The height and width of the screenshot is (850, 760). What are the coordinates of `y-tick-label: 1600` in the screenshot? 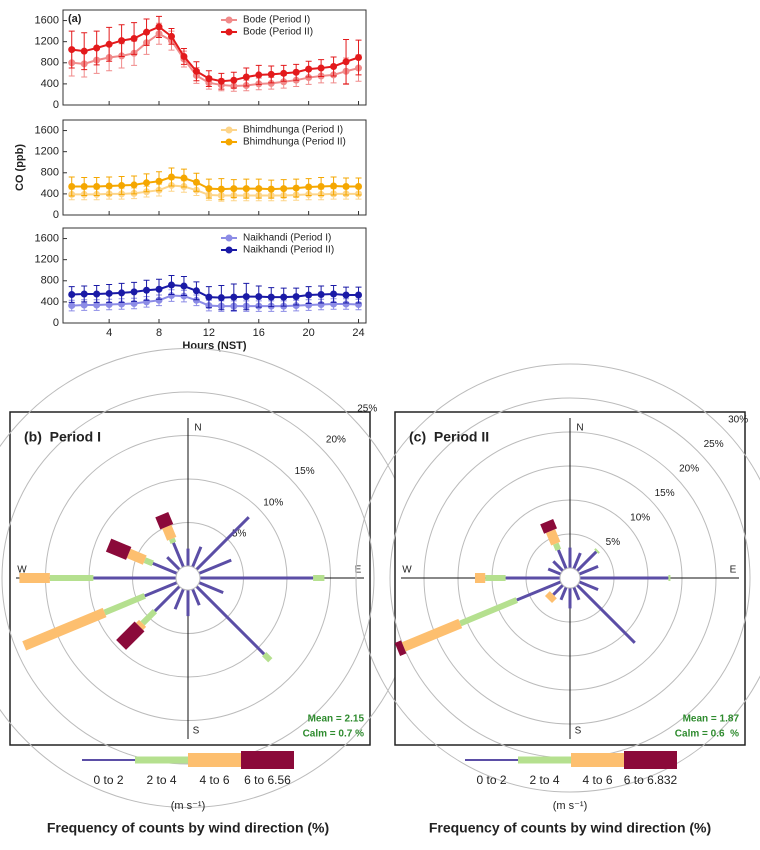 It's located at (47, 238).